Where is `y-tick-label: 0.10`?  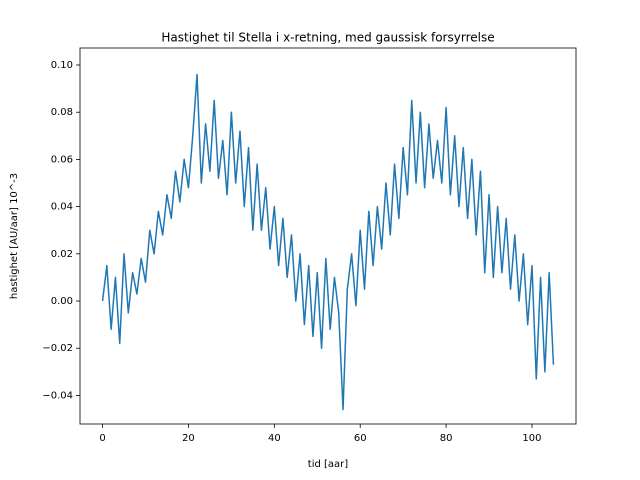 y-tick-label: 0.10 is located at coordinates (62, 65).